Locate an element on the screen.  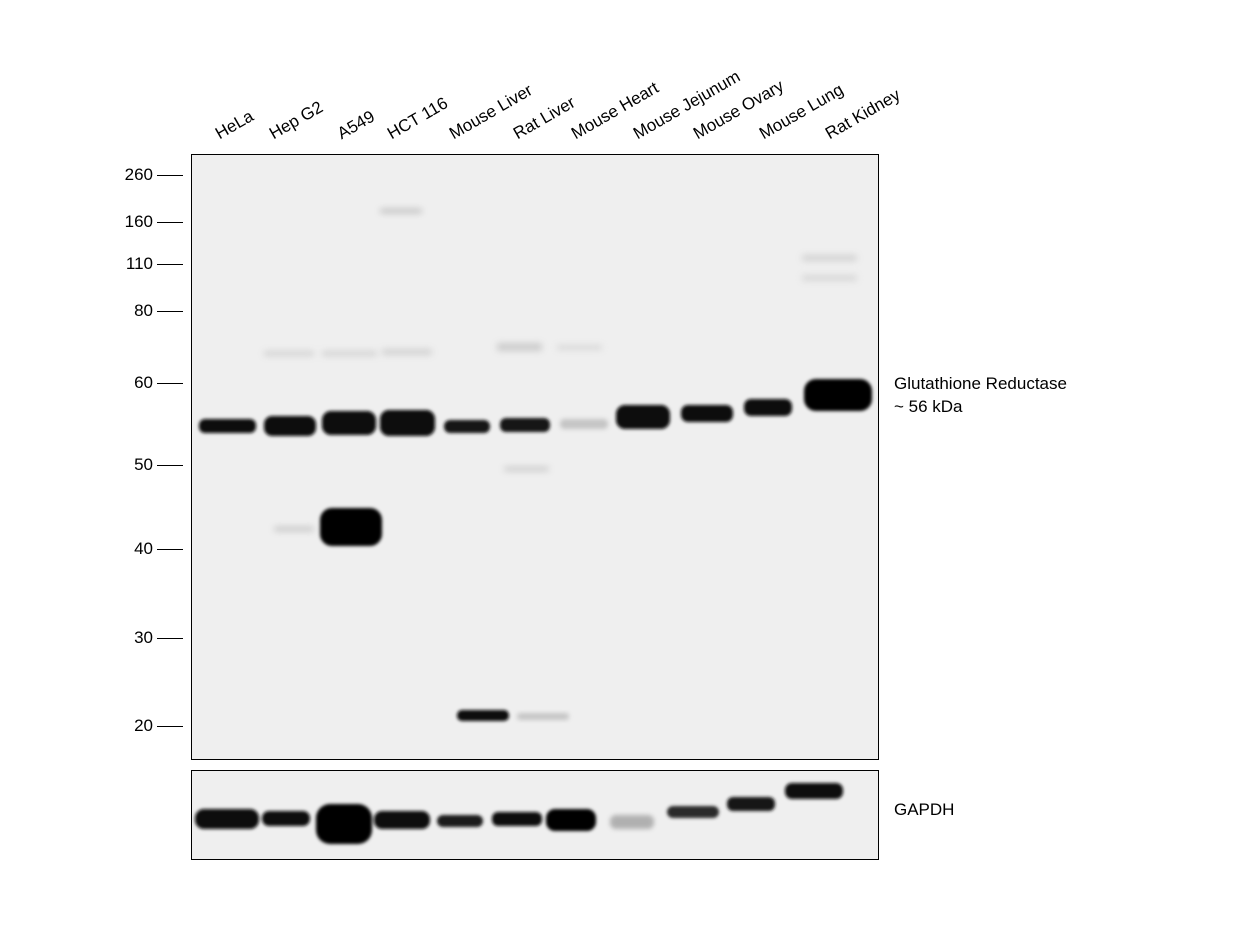
band-hepg2 is located at coordinates (290, 426).